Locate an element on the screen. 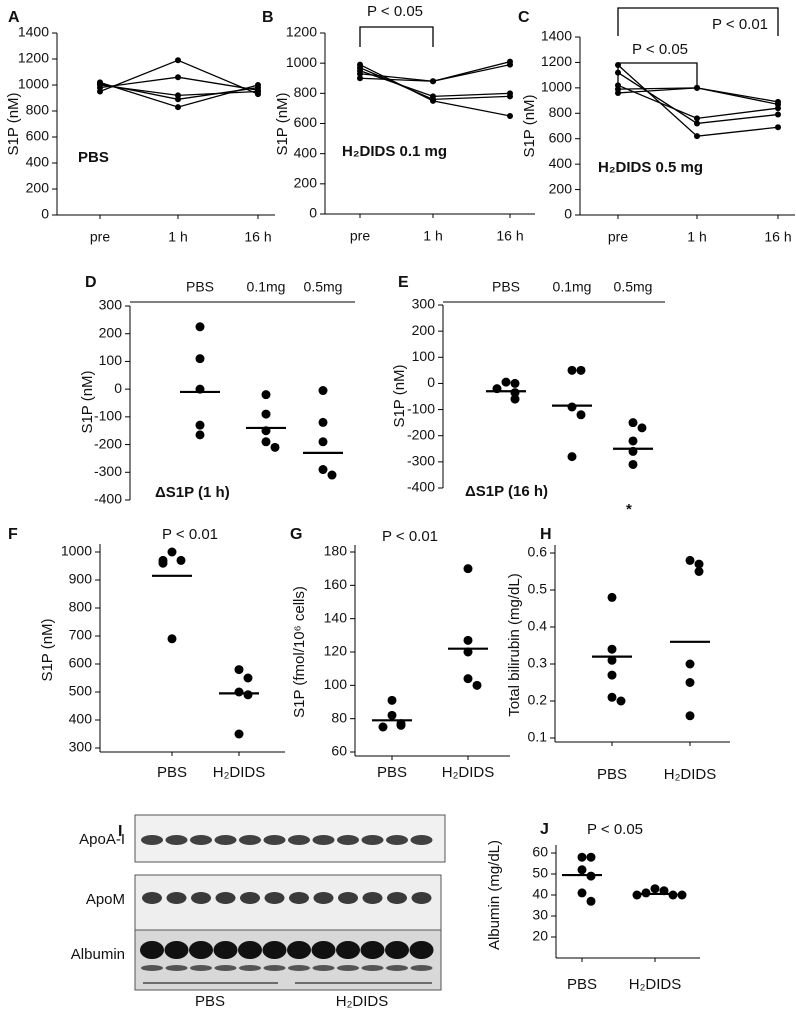 The height and width of the screenshot is (1013, 796). panel-label: H is located at coordinates (546, 534).